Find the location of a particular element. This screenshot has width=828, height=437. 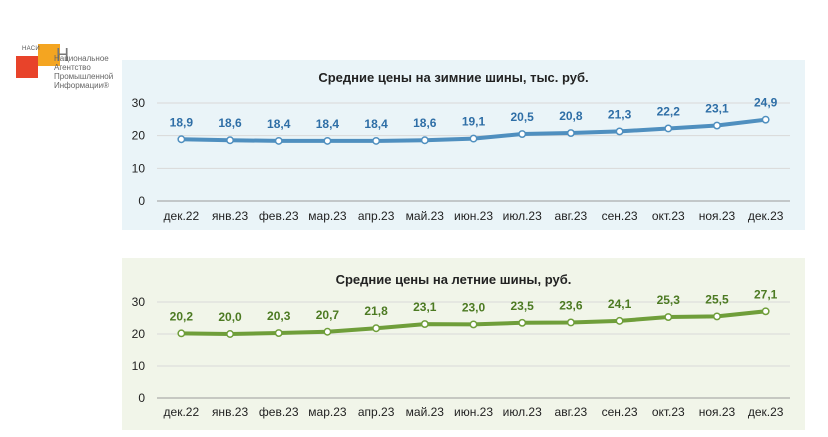

logo-orange-square is located at coordinates (49, 55).